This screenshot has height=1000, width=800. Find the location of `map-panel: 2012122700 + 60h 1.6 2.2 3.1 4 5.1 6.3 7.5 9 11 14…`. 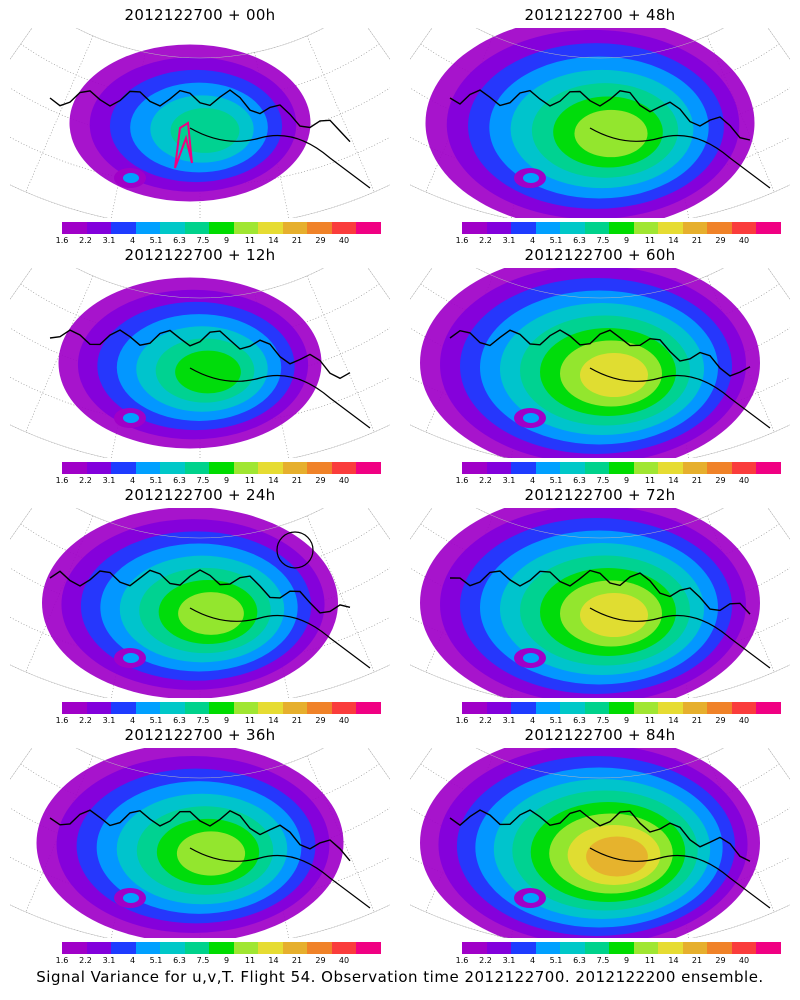

map-panel: 2012122700 + 60h 1.6 2.2 3.1 4 5.1 6.3 7.5 9 11 14… is located at coordinates (600, 365).